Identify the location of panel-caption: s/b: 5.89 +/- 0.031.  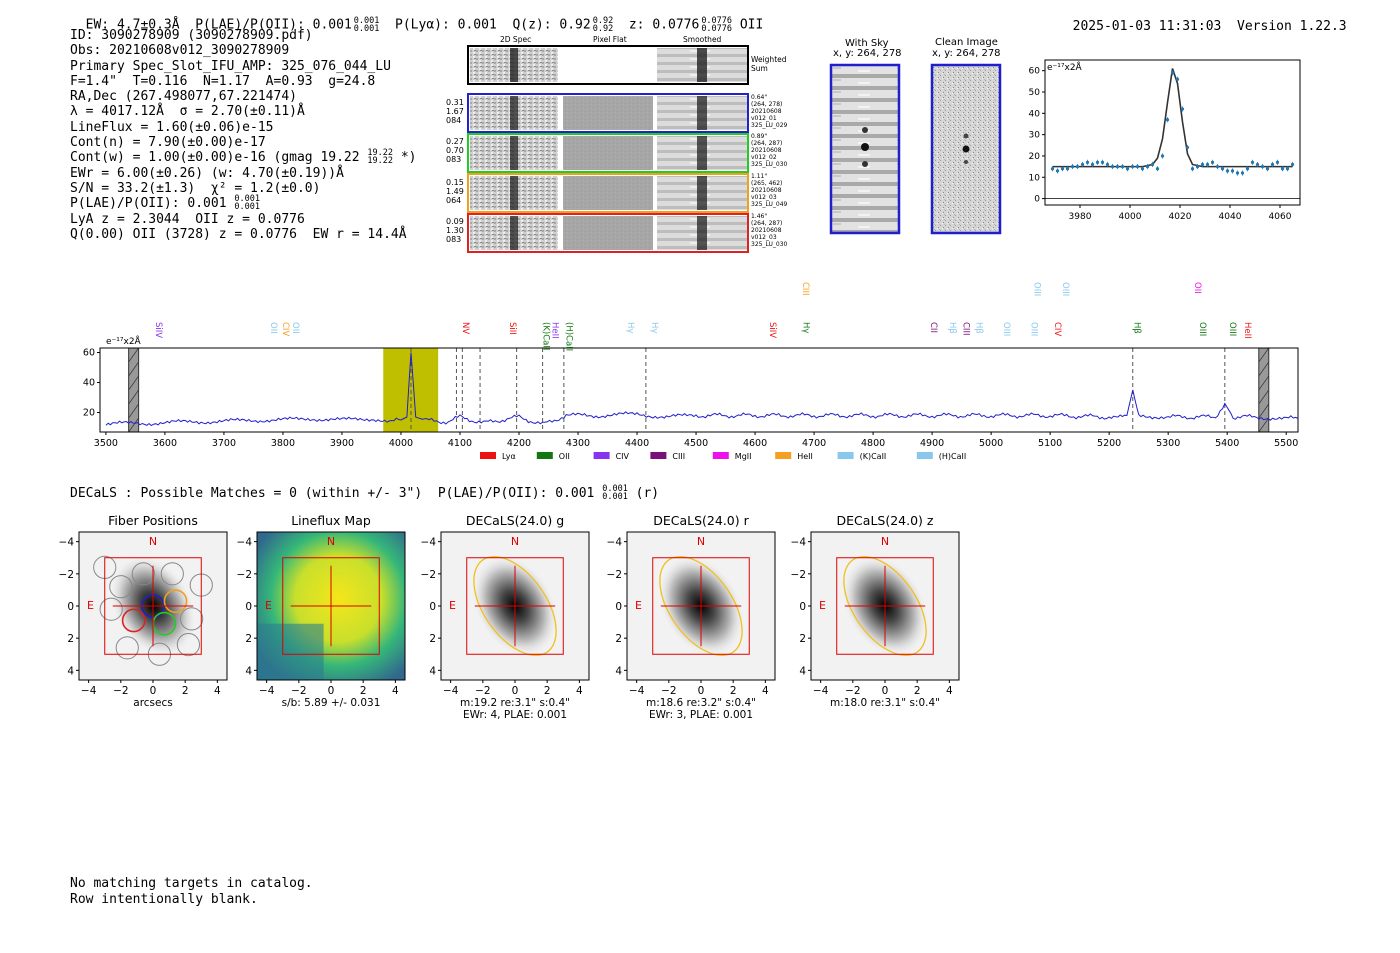
(331, 703).